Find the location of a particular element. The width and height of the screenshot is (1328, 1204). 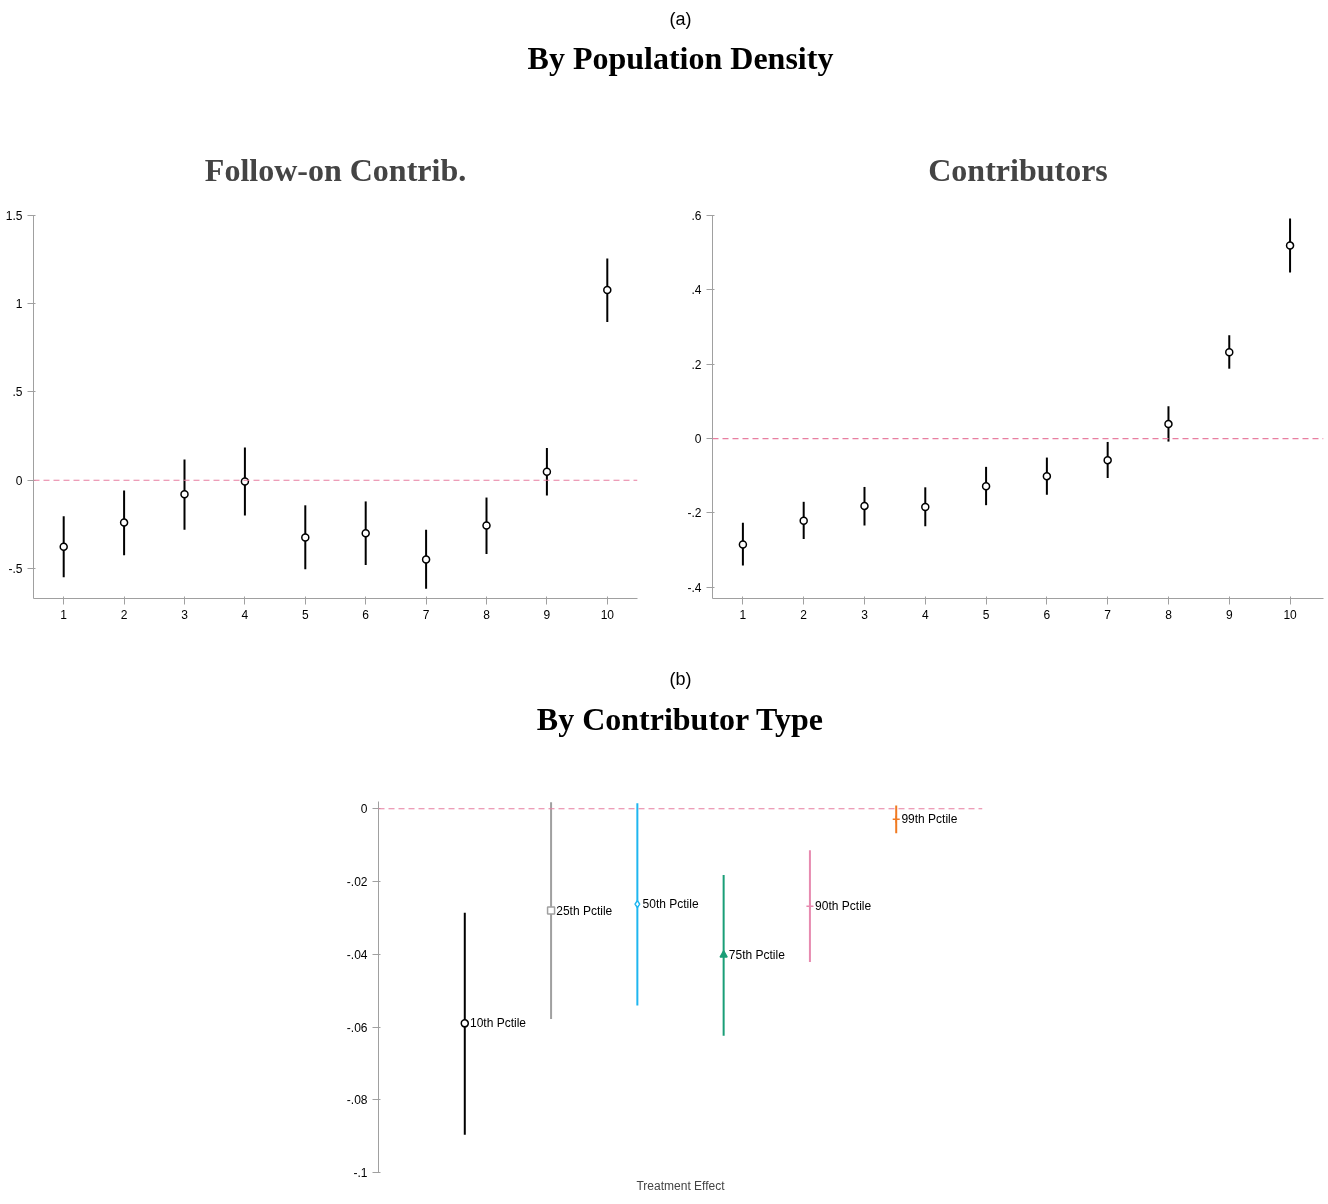

chart-title: By Contributor Type is located at coordinates (680, 718).